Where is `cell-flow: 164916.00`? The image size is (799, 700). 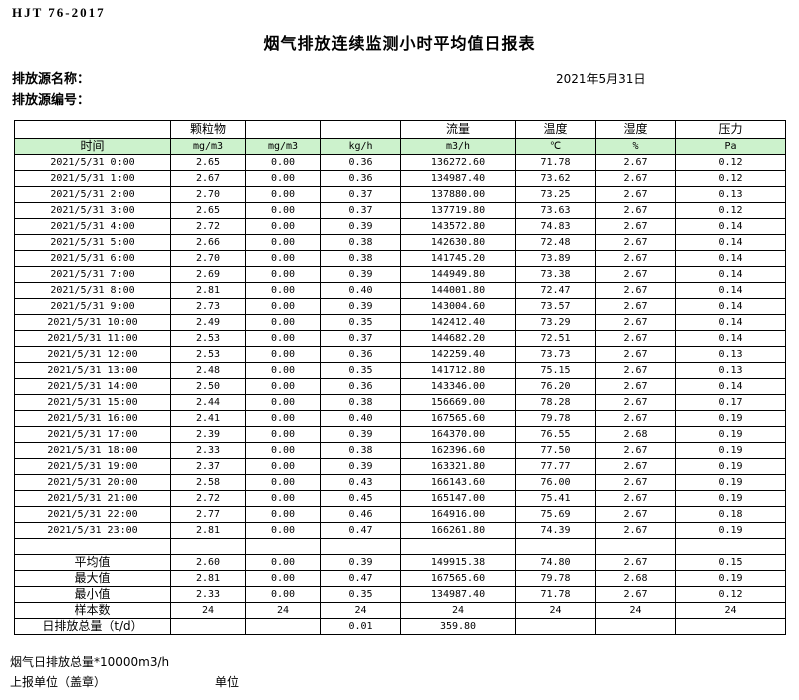
cell-flow: 164916.00 is located at coordinates (458, 514).